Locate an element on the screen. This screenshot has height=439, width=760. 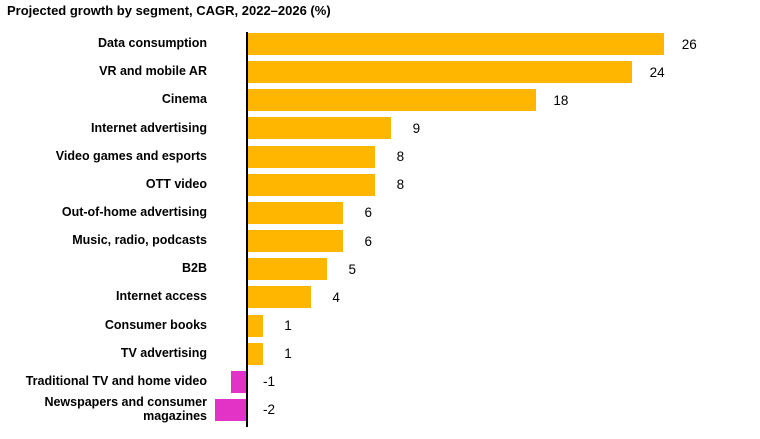
category-label: Video games and esports is located at coordinates (131, 155).